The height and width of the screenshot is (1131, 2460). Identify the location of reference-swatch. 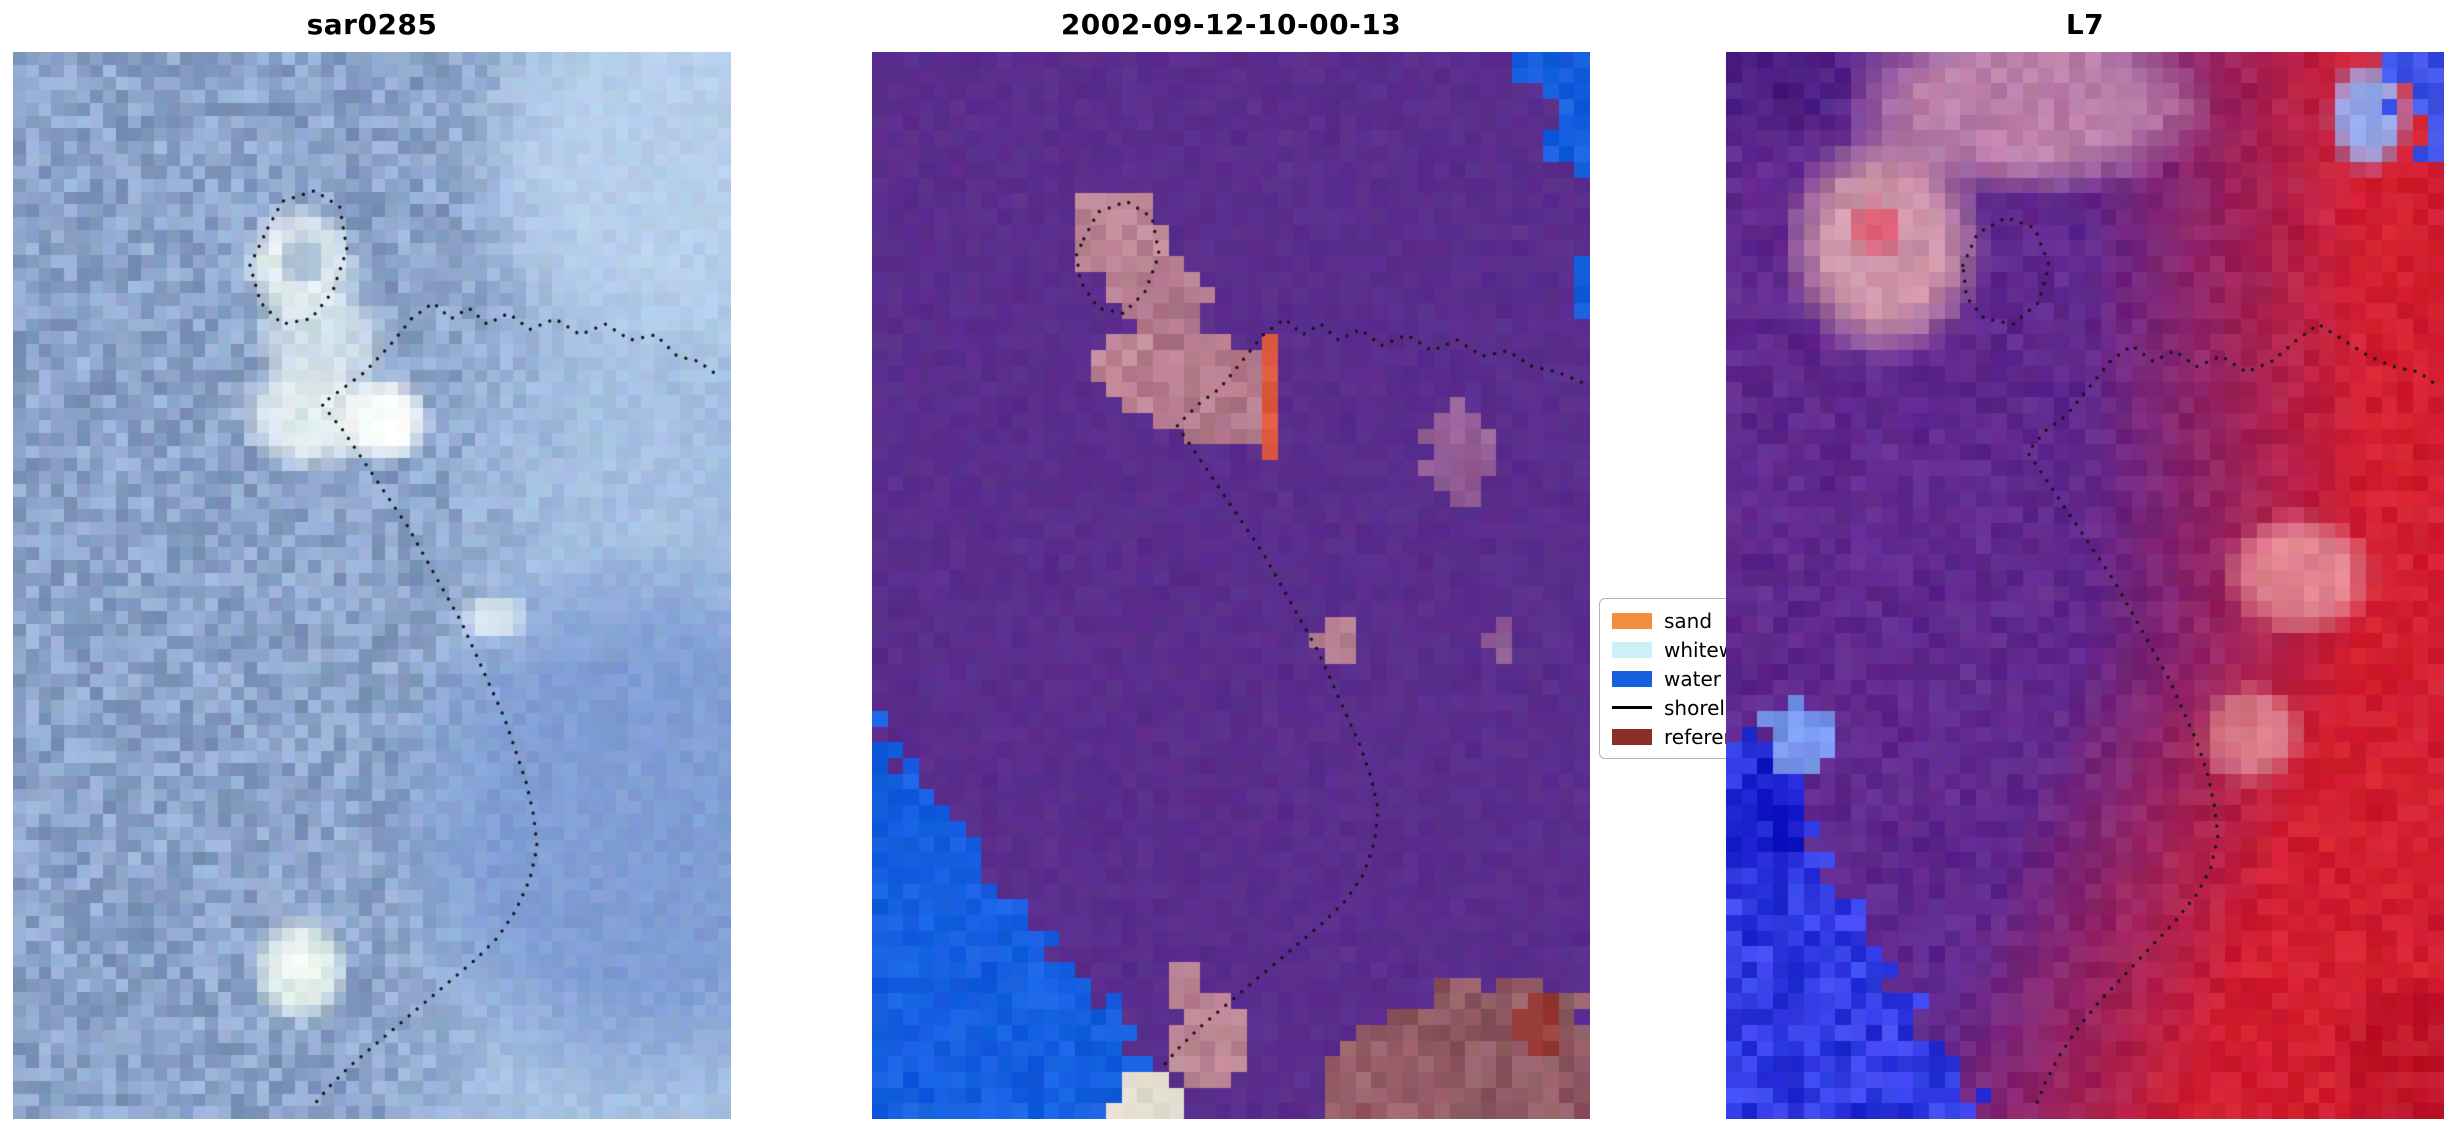
(1632, 736).